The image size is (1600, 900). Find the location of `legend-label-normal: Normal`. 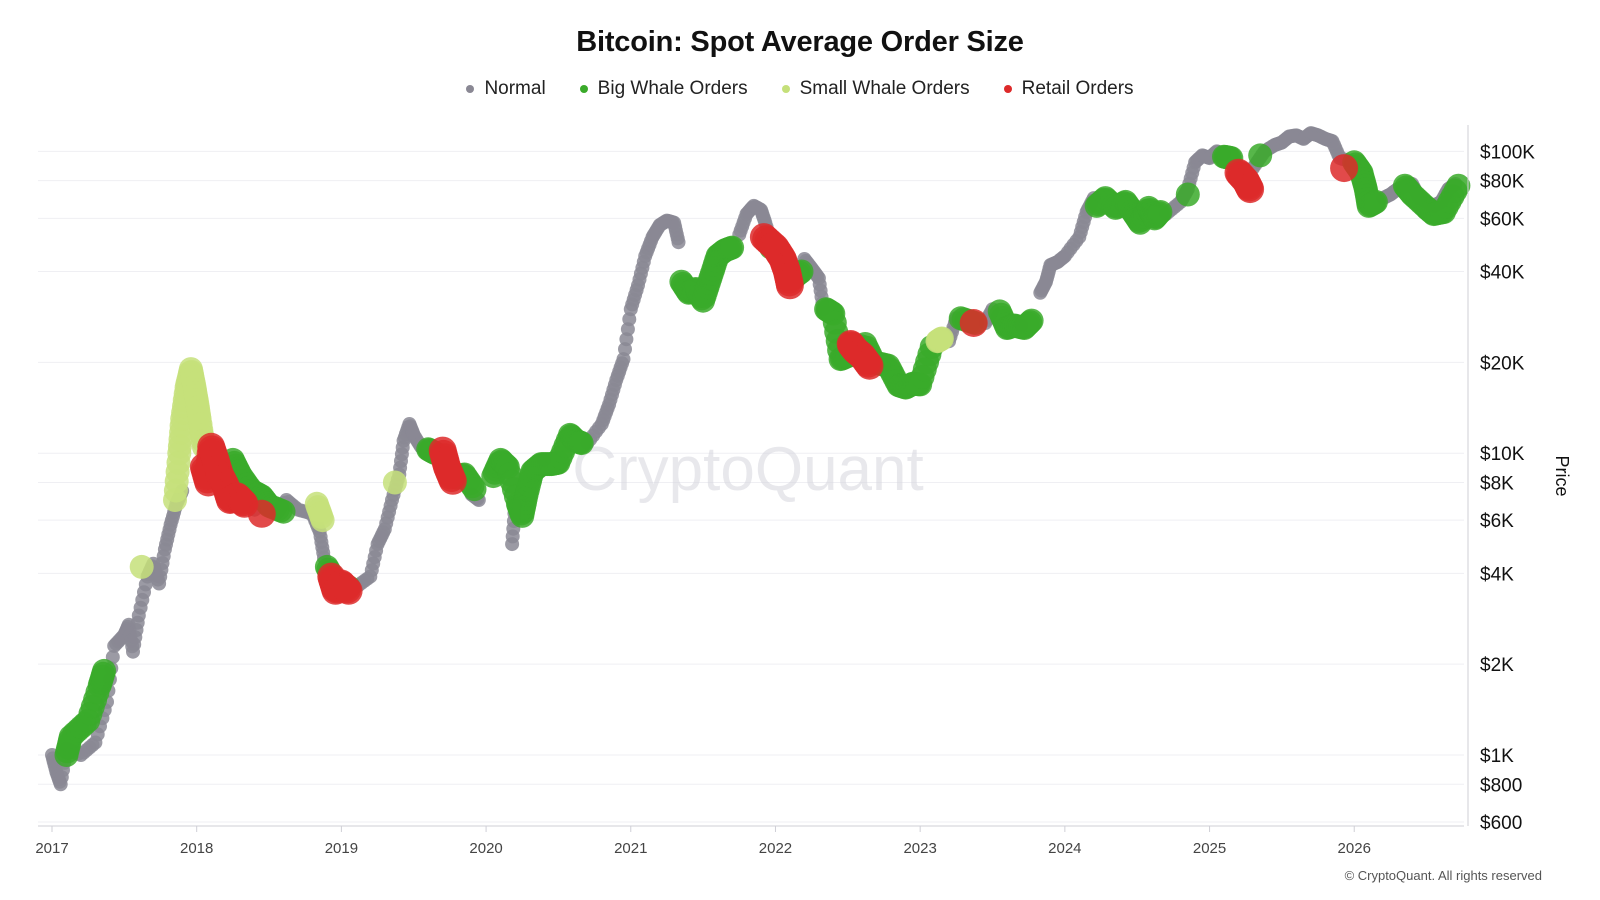

legend-label-normal: Normal is located at coordinates (515, 88).